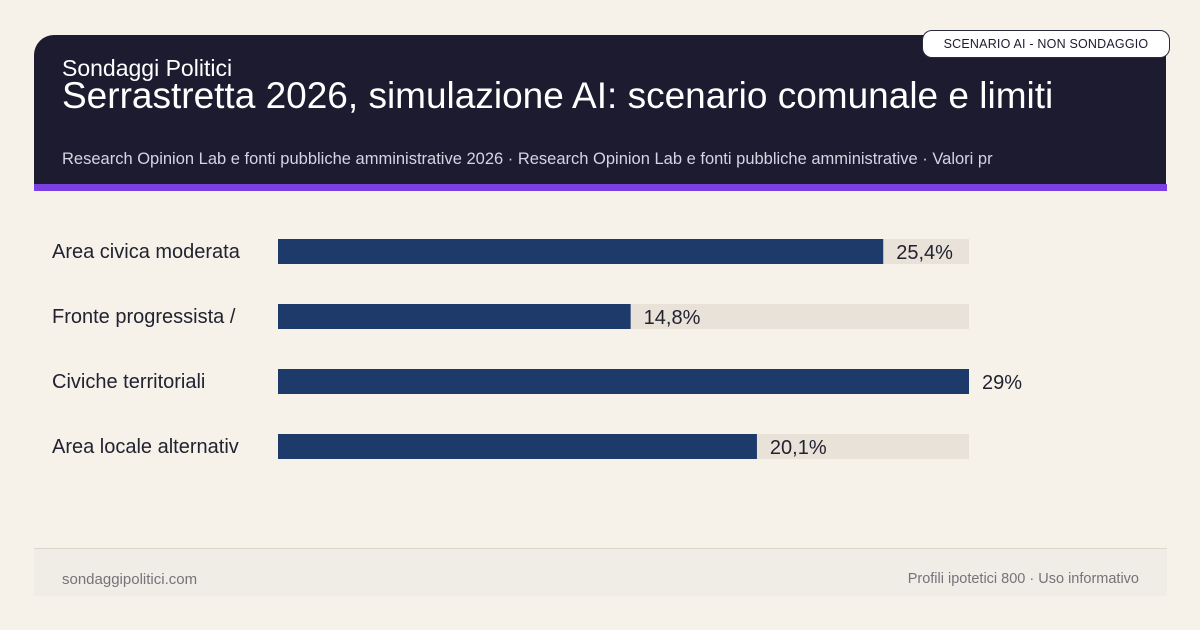 The height and width of the screenshot is (630, 1200). Describe the element at coordinates (798, 448) in the screenshot. I see `value-label: 20,1%` at that location.